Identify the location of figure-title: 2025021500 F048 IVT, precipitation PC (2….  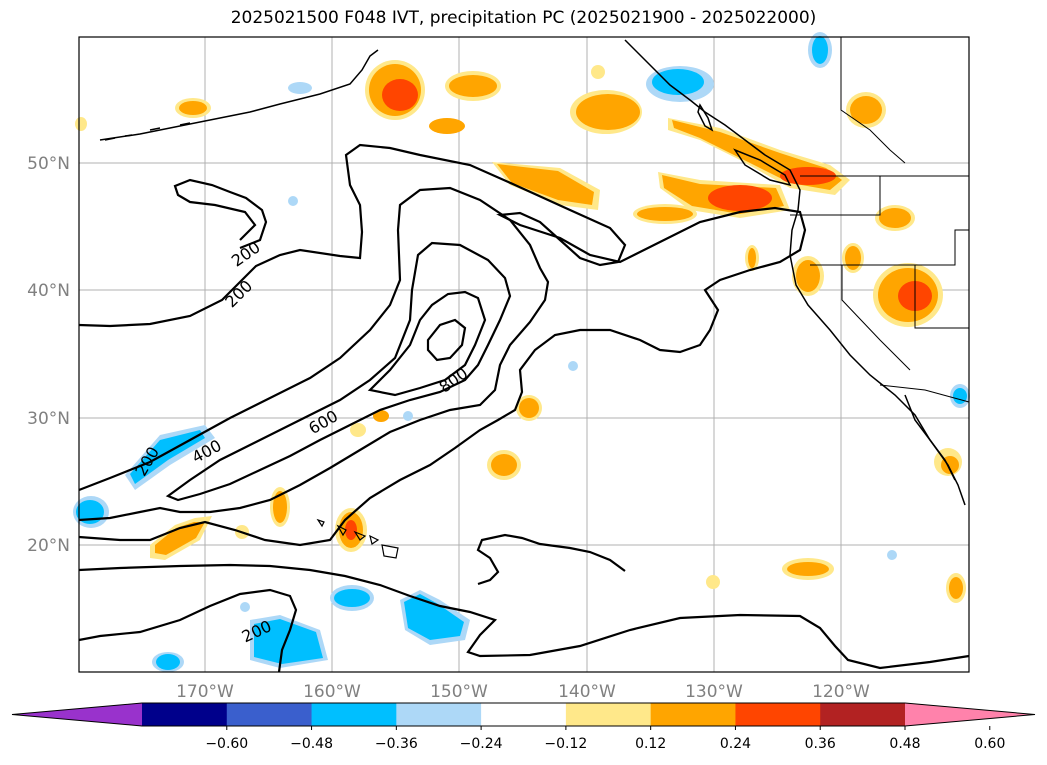
(523, 18).